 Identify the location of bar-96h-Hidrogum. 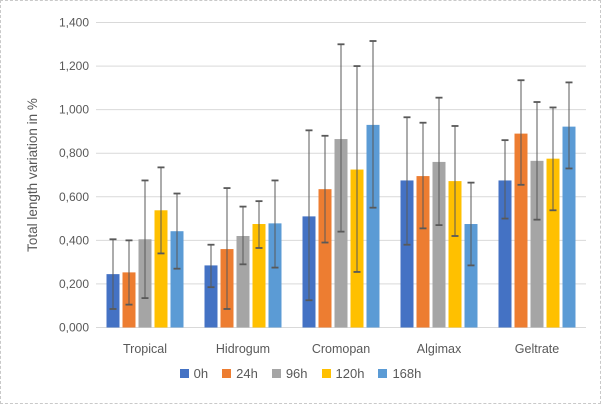
(243, 282).